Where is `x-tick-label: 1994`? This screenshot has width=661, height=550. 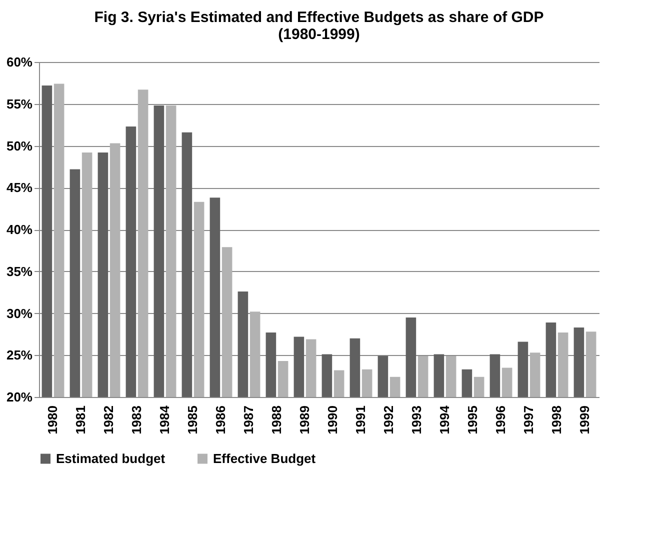
x-tick-label: 1994 is located at coordinates (444, 419).